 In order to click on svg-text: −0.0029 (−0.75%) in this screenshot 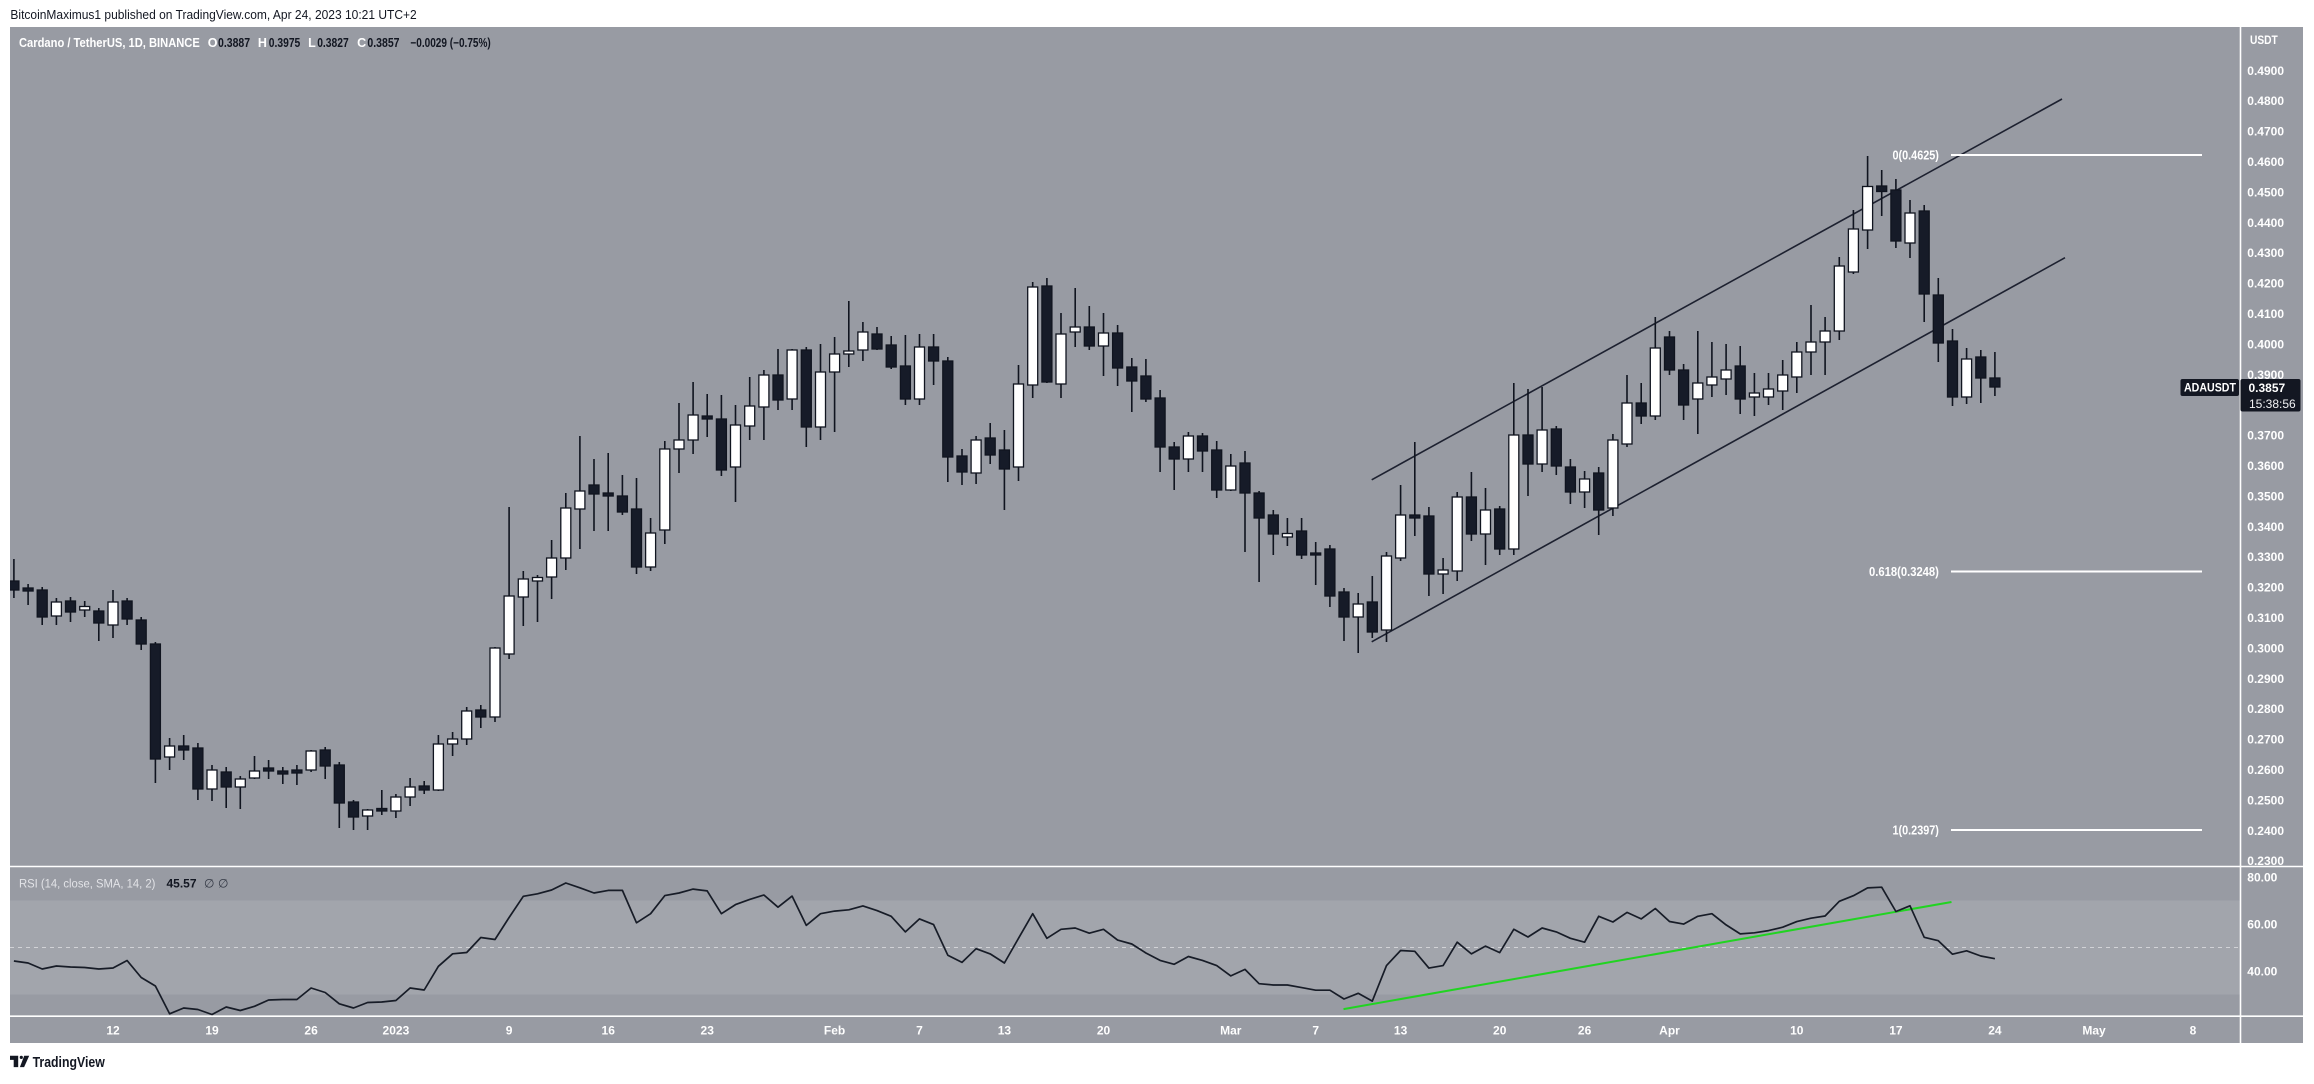, I will do `click(450, 43)`.